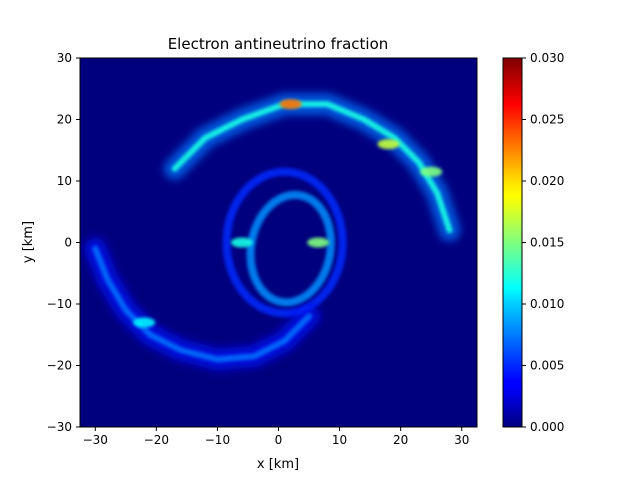 This screenshot has width=640, height=480. What do you see at coordinates (547, 181) in the screenshot?
I see `colorbar-tick-label: 0.020` at bounding box center [547, 181].